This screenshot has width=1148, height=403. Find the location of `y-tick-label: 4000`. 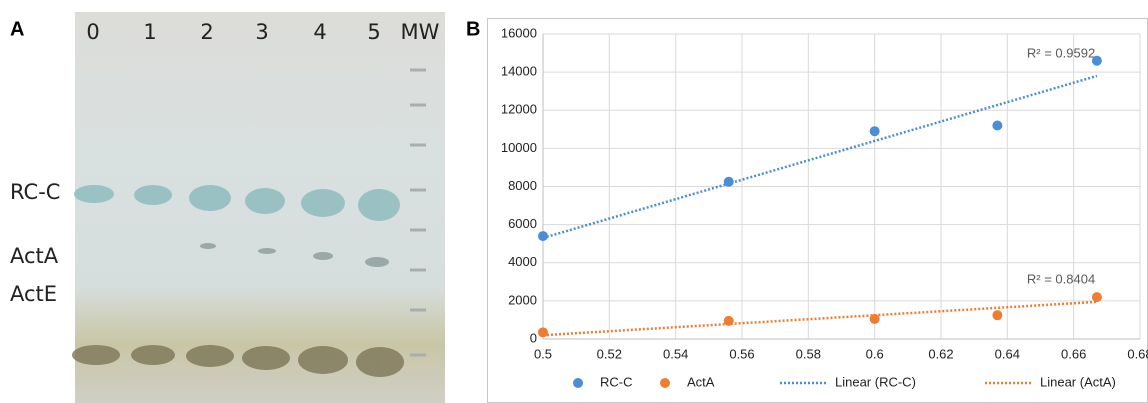

y-tick-label: 4000 is located at coordinates (522, 261).